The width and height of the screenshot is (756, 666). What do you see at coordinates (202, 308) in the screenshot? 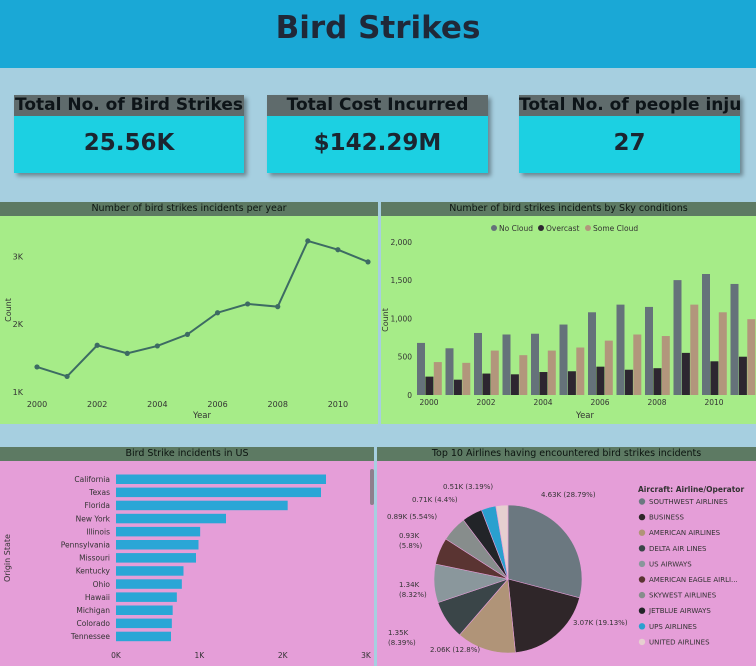
I see `series-line` at bounding box center [202, 308].